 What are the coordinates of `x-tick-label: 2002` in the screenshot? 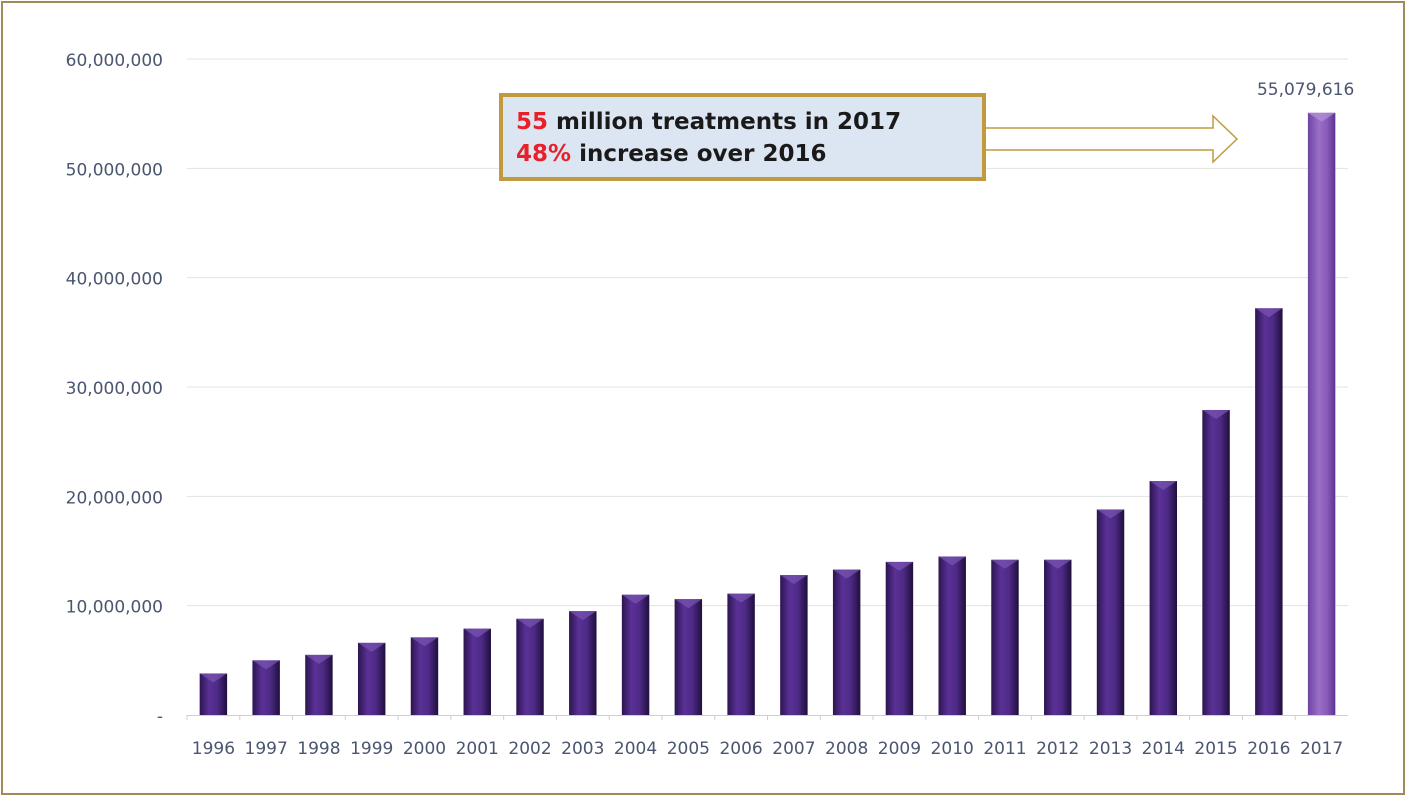 It's located at (529, 749).